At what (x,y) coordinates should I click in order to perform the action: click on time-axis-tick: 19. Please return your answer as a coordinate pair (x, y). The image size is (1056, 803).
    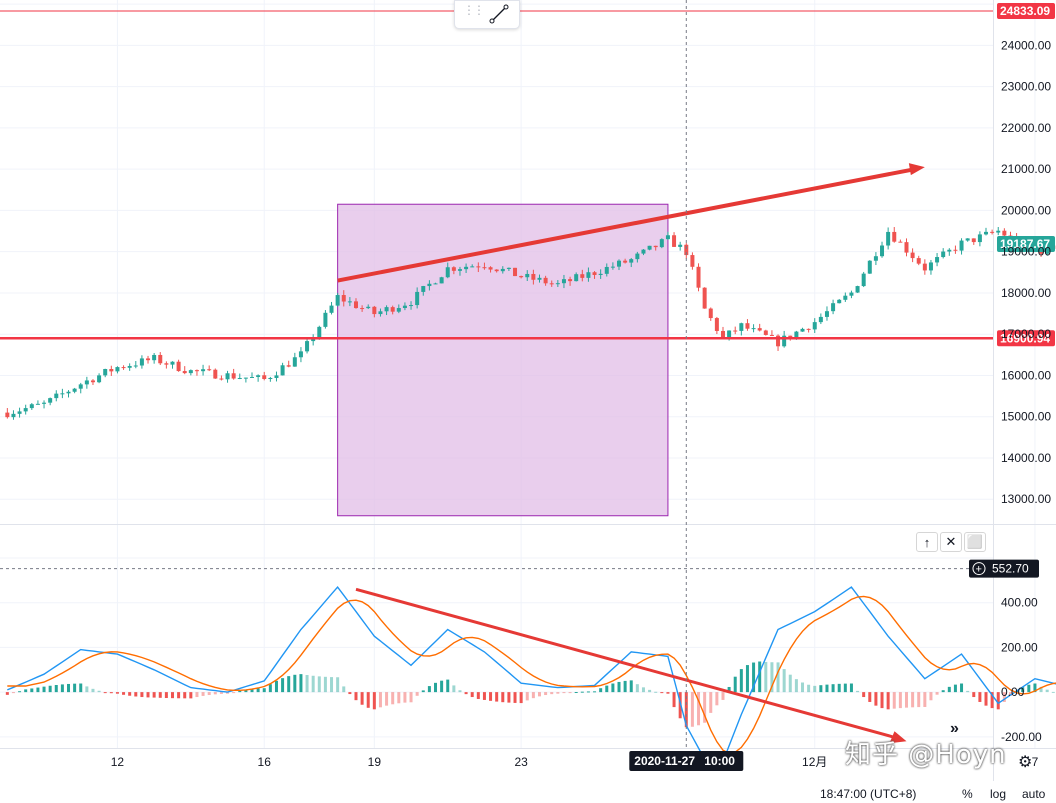
    Looking at the image, I should click on (375, 762).